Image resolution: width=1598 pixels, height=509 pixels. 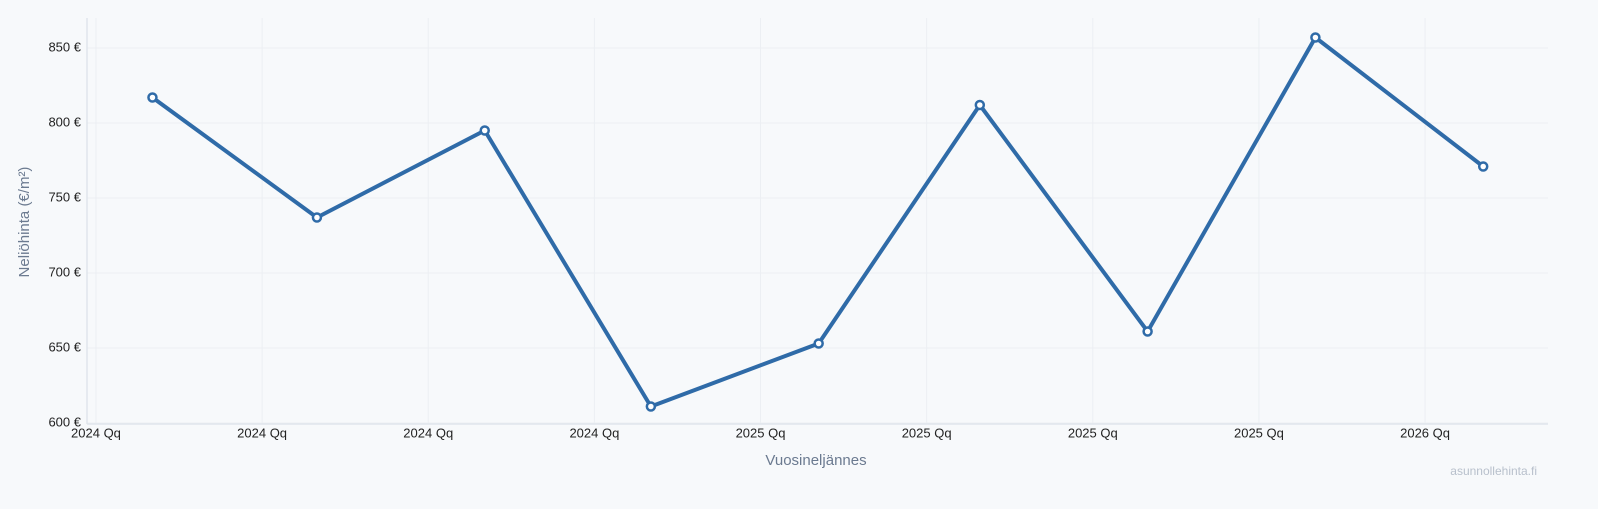 What do you see at coordinates (1493, 471) in the screenshot?
I see `watermark: asunnollehinta.fi` at bounding box center [1493, 471].